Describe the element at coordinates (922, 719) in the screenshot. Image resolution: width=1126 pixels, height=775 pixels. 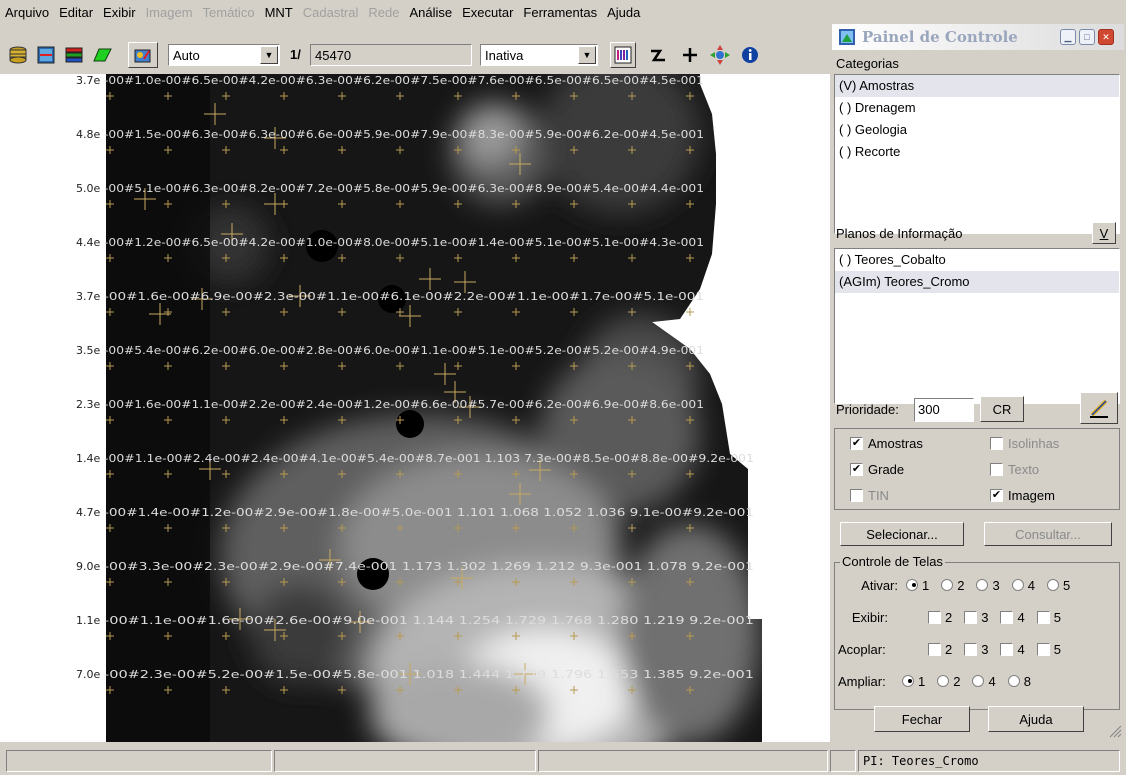
I see `fechar-button: Fechar` at that location.